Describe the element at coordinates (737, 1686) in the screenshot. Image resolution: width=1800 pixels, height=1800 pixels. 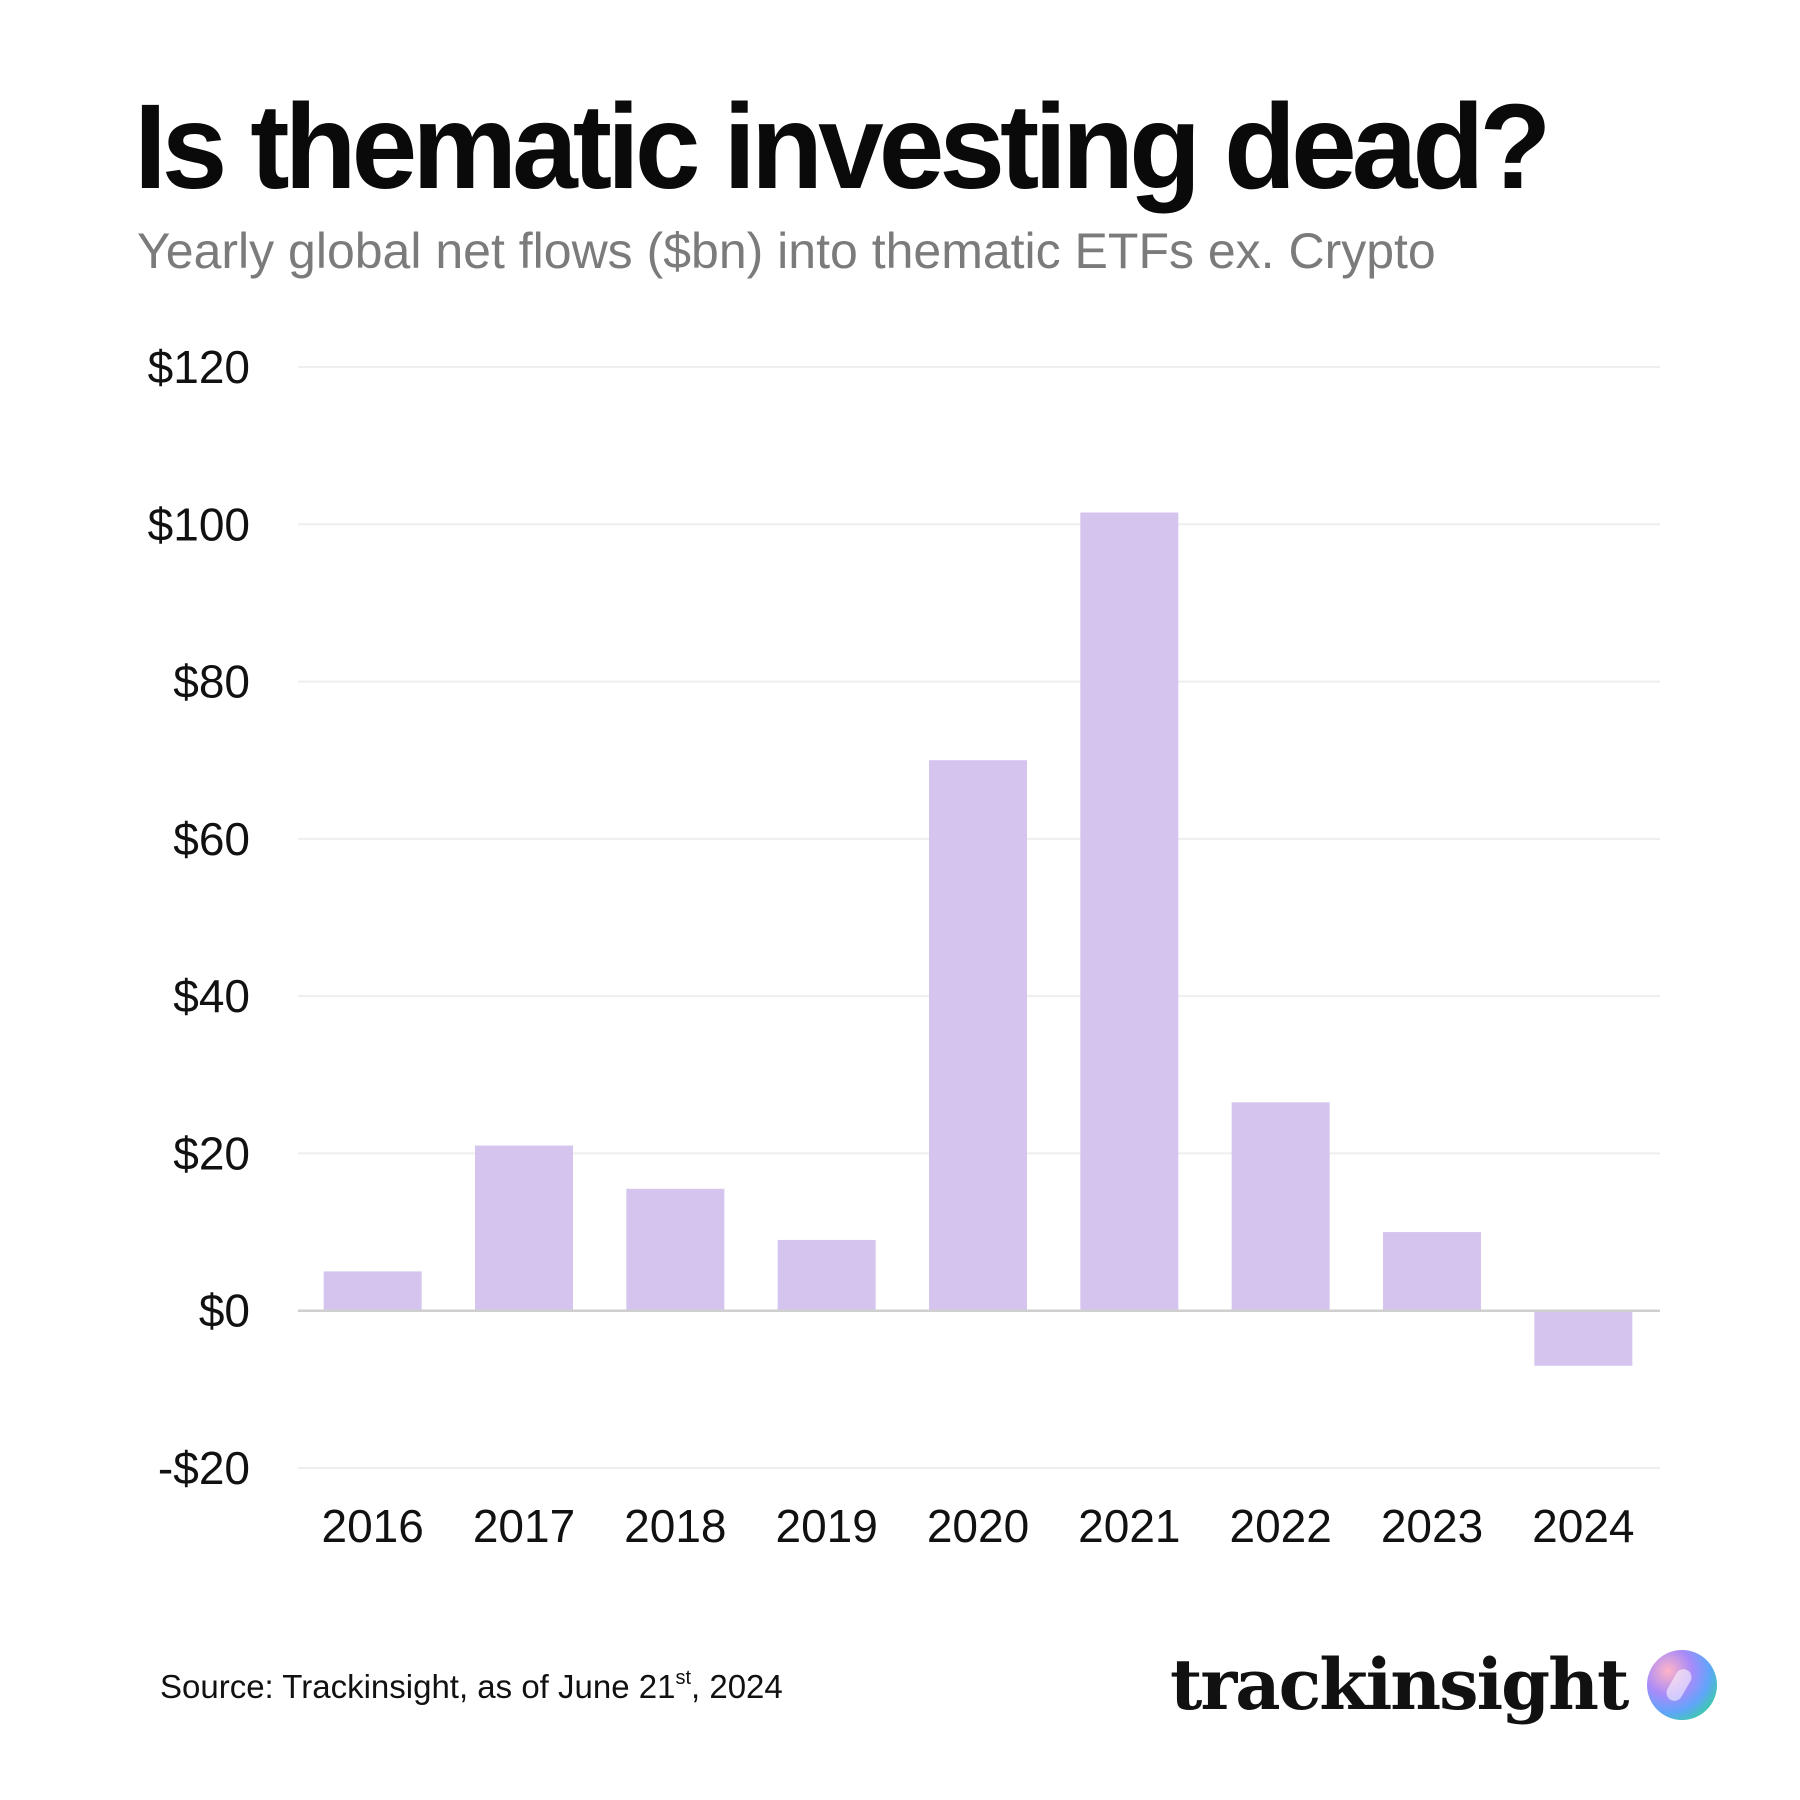
I see `source-suffix: , 2024` at that location.